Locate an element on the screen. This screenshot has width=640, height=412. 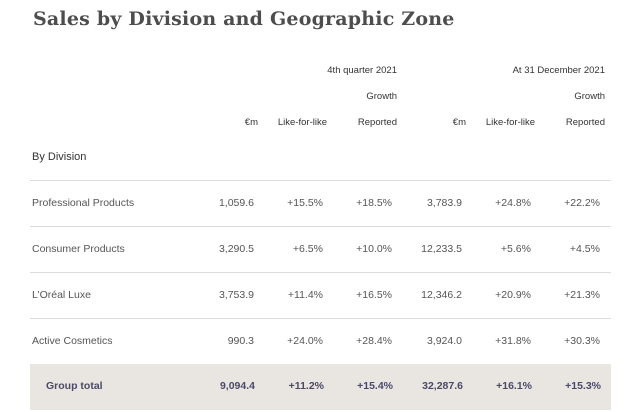
cell-fy-lfl: +31.8% is located at coordinates (513, 341).